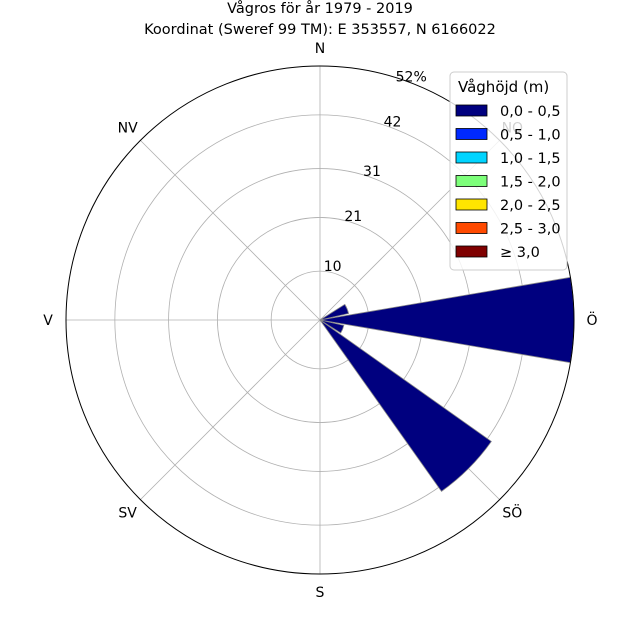 The image size is (640, 640). I want to click on direction-label: SV, so click(127, 513).